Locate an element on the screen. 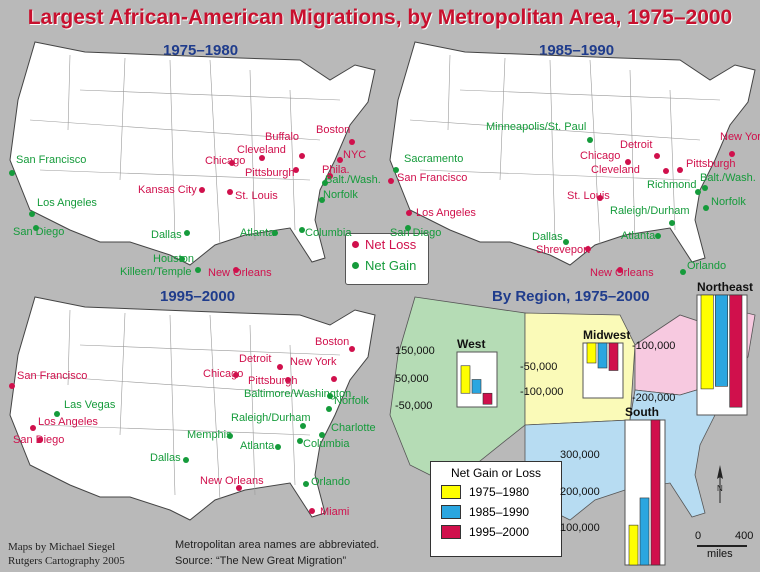 This screenshot has height=572, width=760. city-label: Shreveport is located at coordinates (563, 250).